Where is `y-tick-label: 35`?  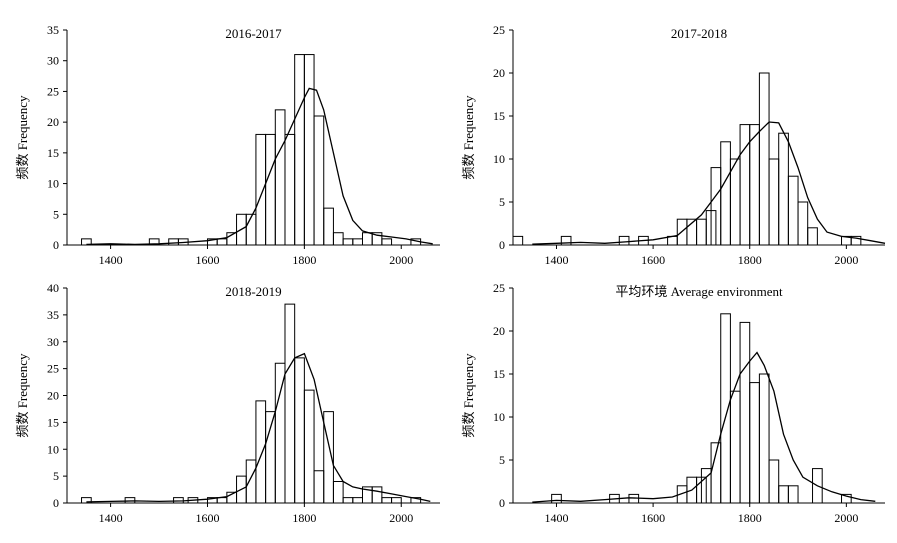
y-tick-label: 35 is located at coordinates (53, 315).